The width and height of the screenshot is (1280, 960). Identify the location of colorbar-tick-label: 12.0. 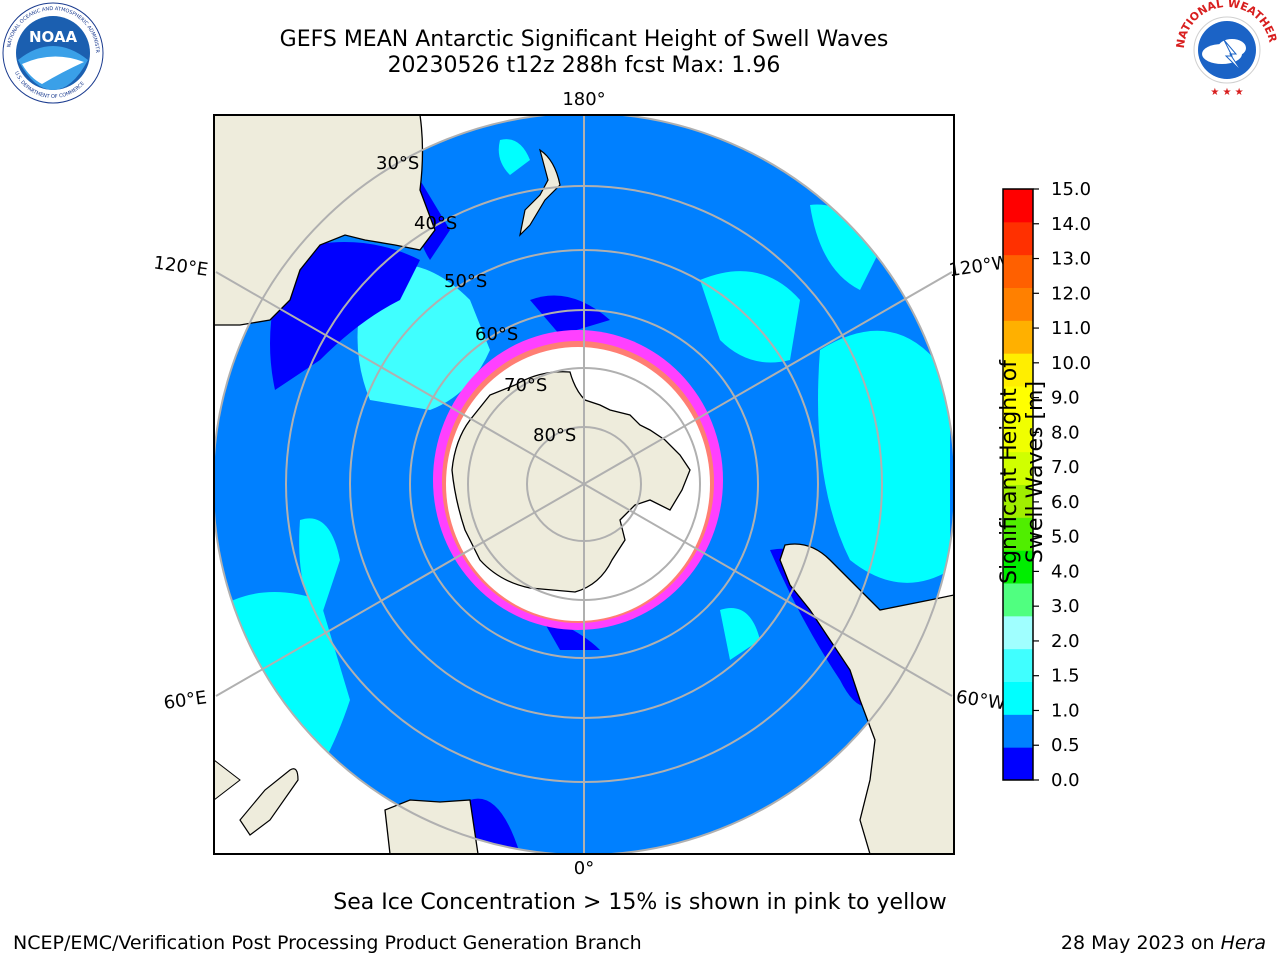
(1071, 293).